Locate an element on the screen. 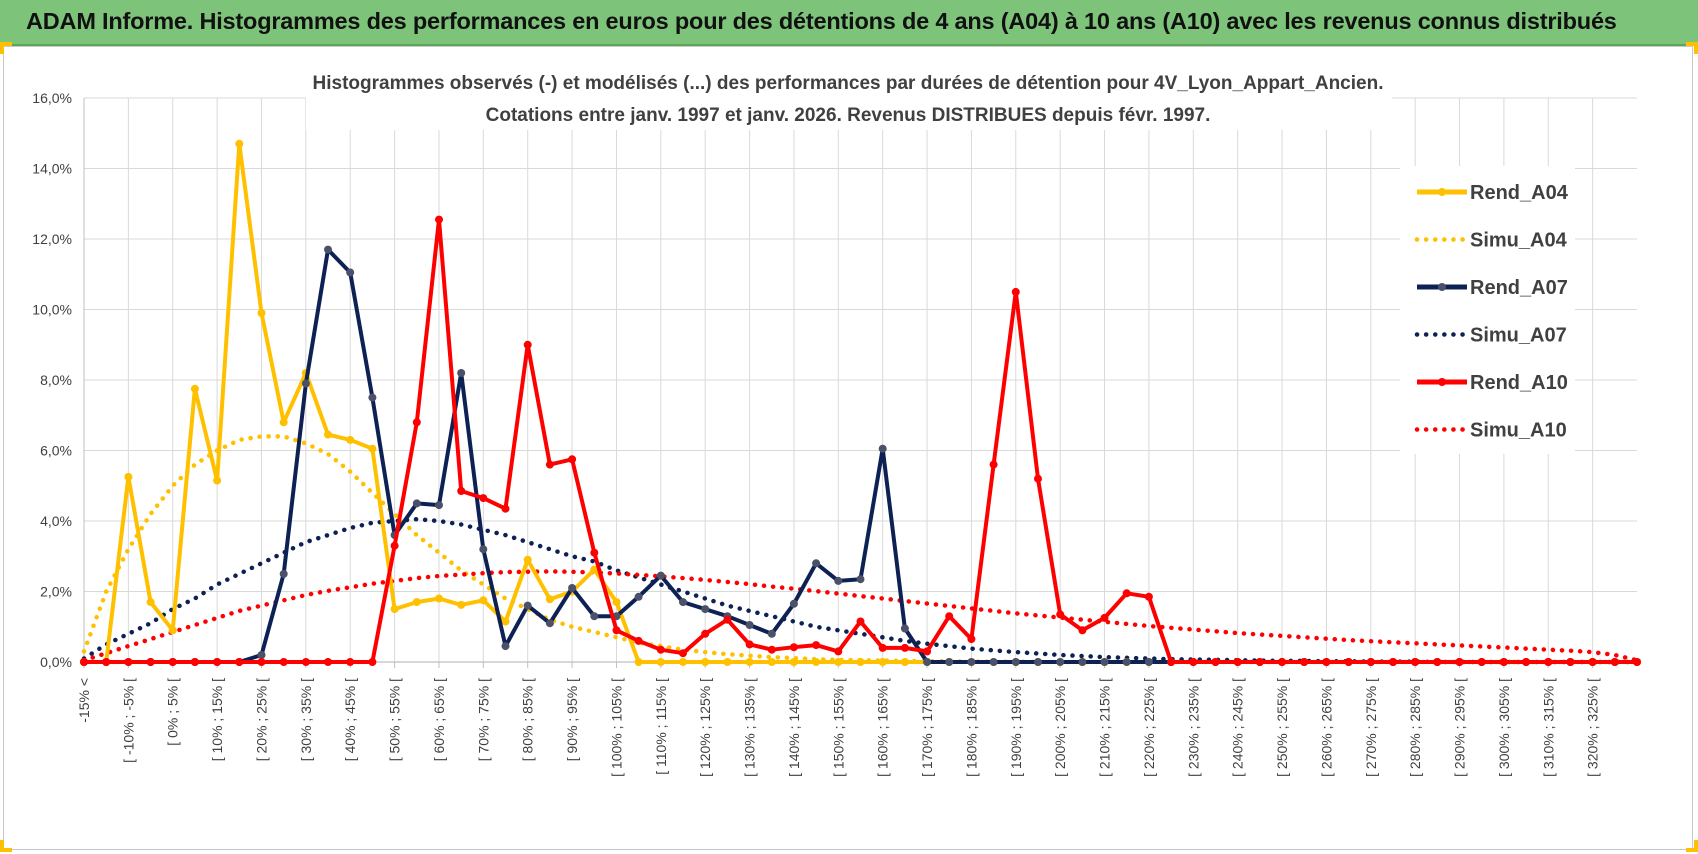 This screenshot has height=854, width=1698. x-tick-label: [ 170% ; 175% [ is located at coordinates (927, 727).